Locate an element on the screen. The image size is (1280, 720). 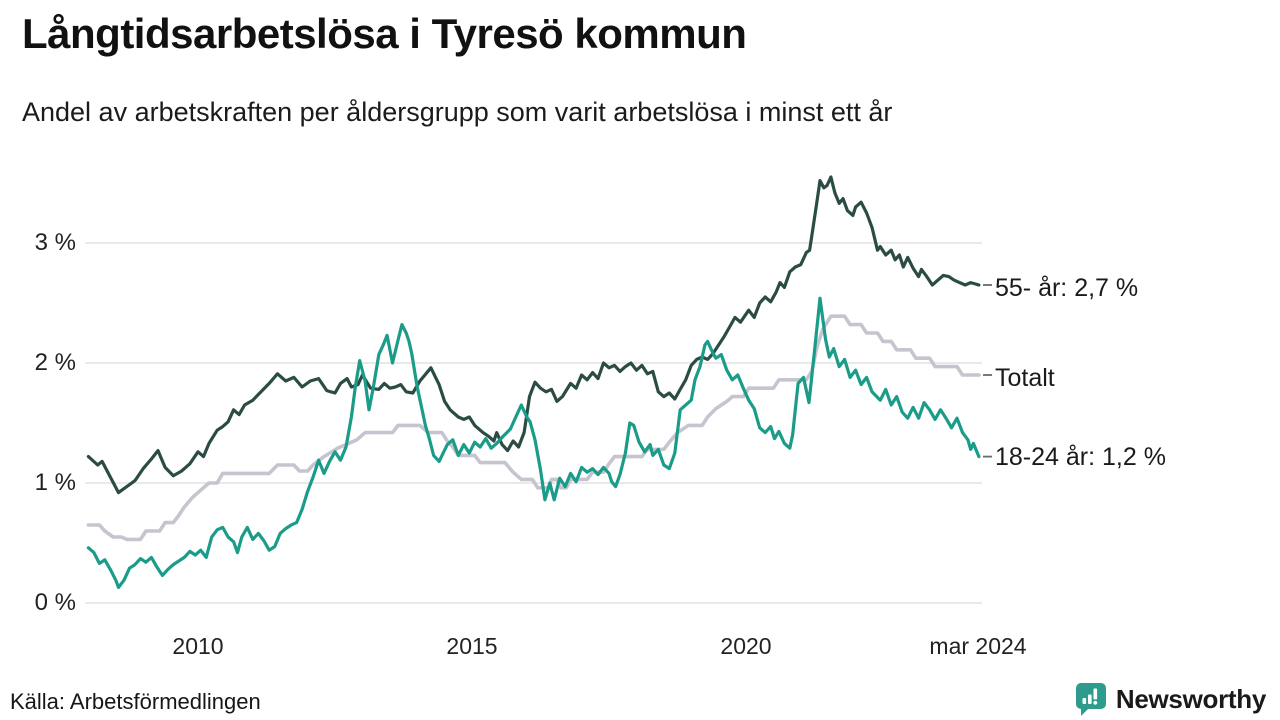
y-tick-2: 2 % is located at coordinates (55, 362).